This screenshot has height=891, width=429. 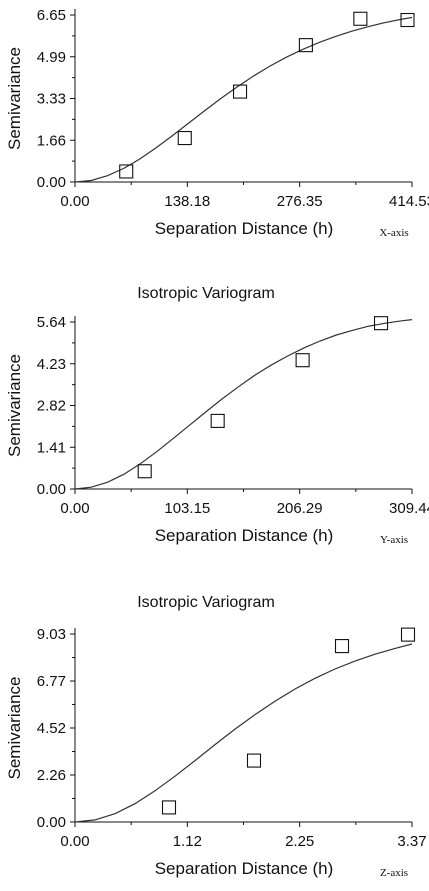 I want to click on axis-tag: X-axis, so click(x=393, y=233).